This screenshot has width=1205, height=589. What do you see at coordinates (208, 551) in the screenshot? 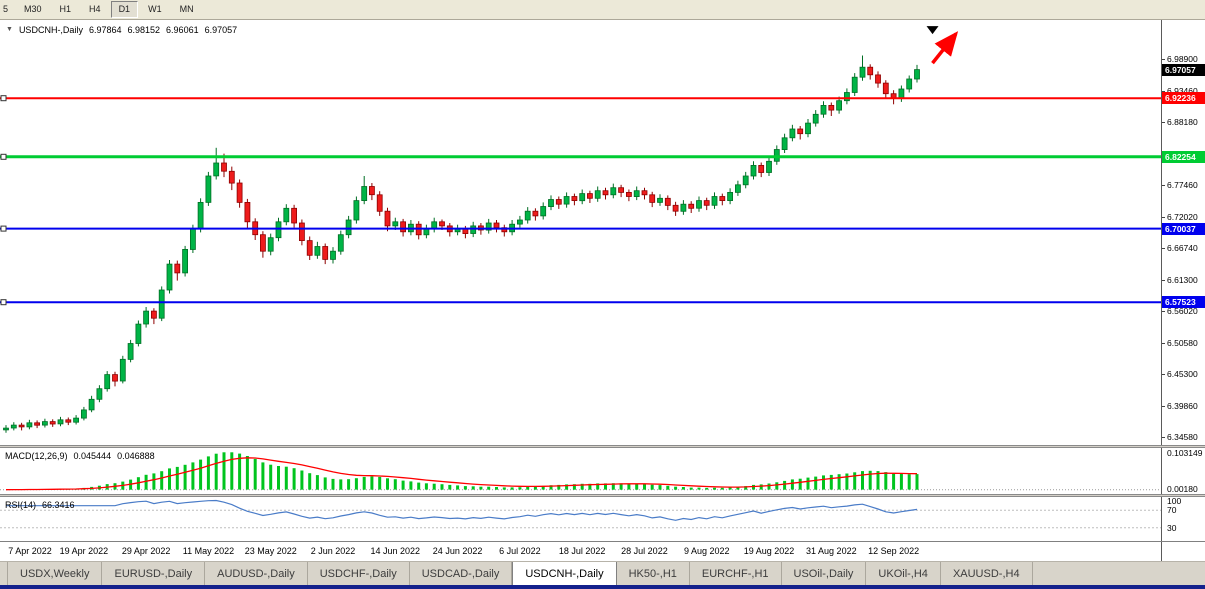
I see `date-label: 11 May 2022` at bounding box center [208, 551].